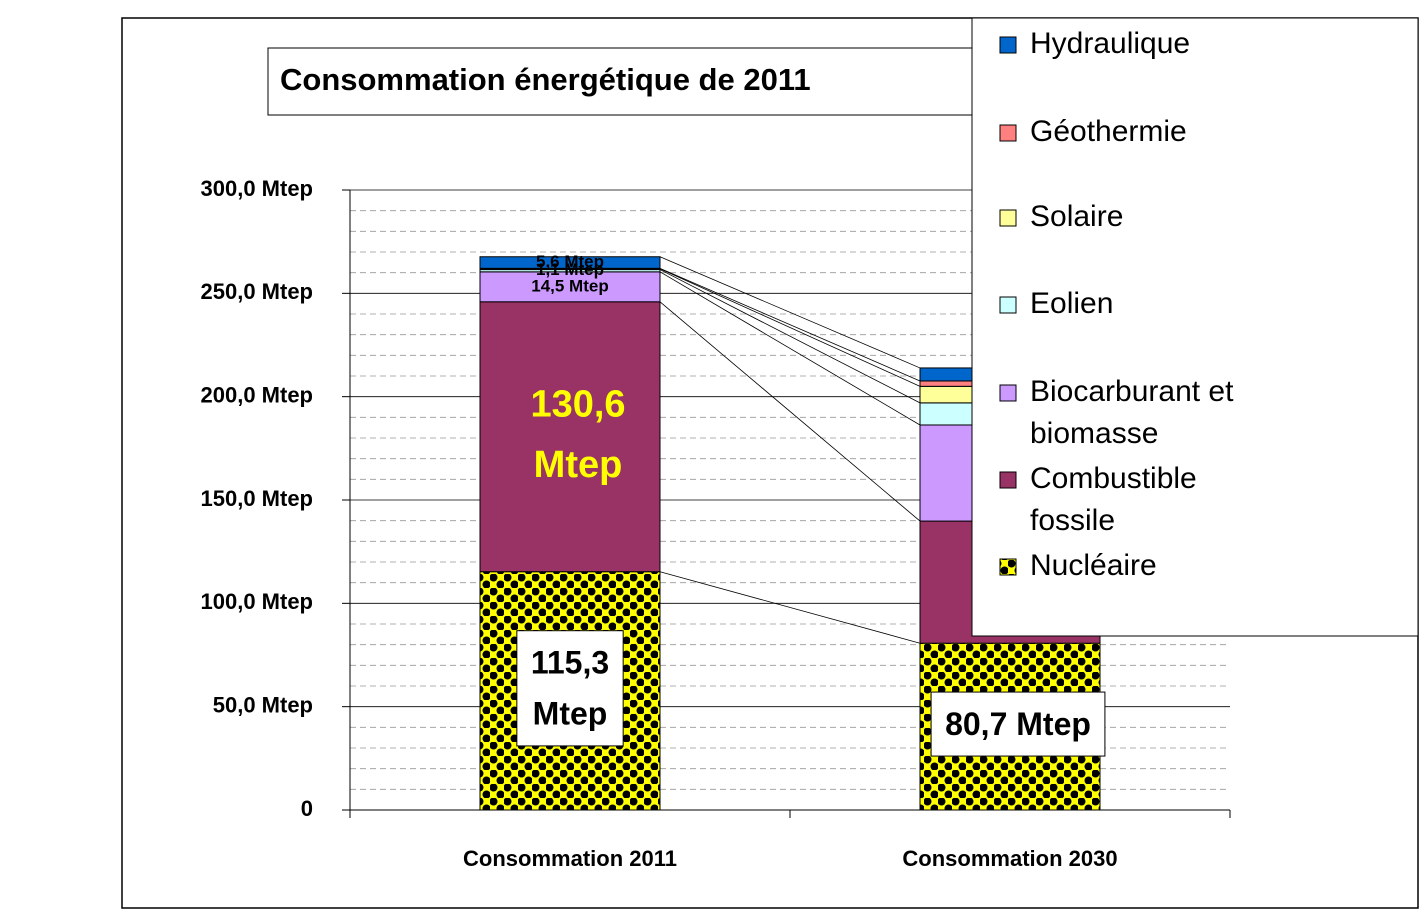 Image resolution: width=1428 pixels, height=915 pixels. I want to click on value-label: 14,5 Mtep, so click(569, 285).